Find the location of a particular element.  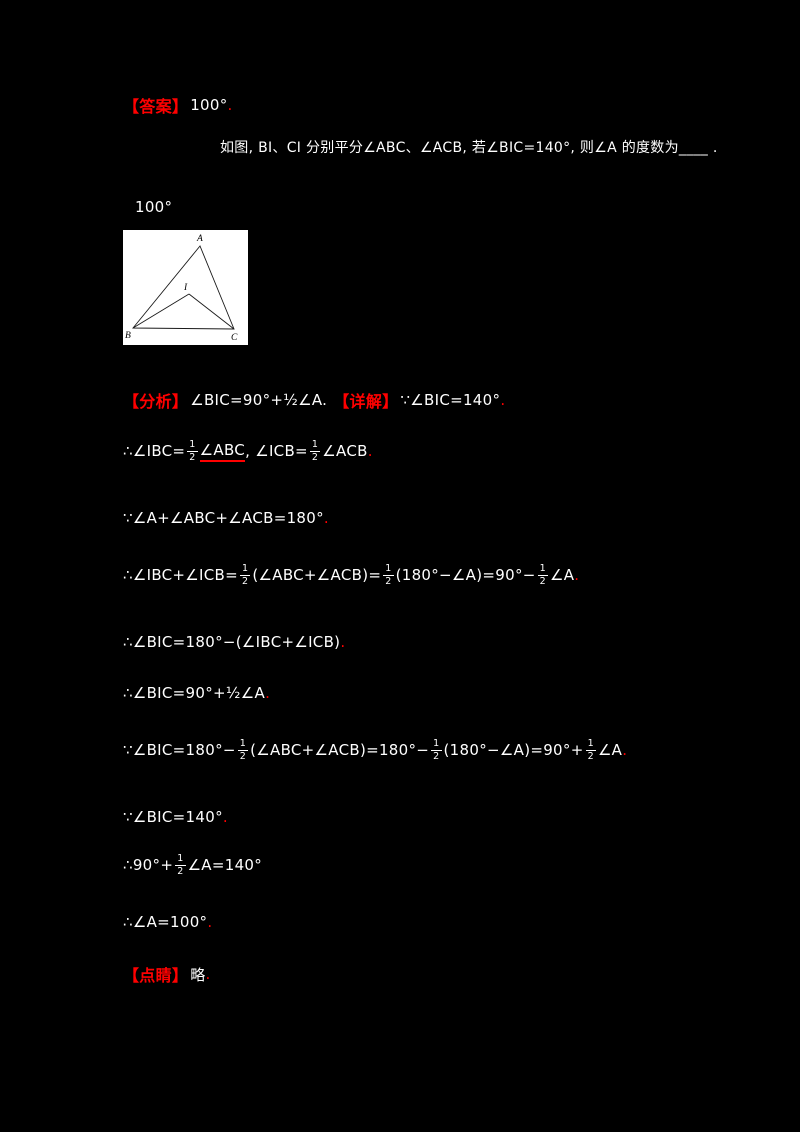

step-text: (180°−∠A)=90°− is located at coordinates (465, 575).